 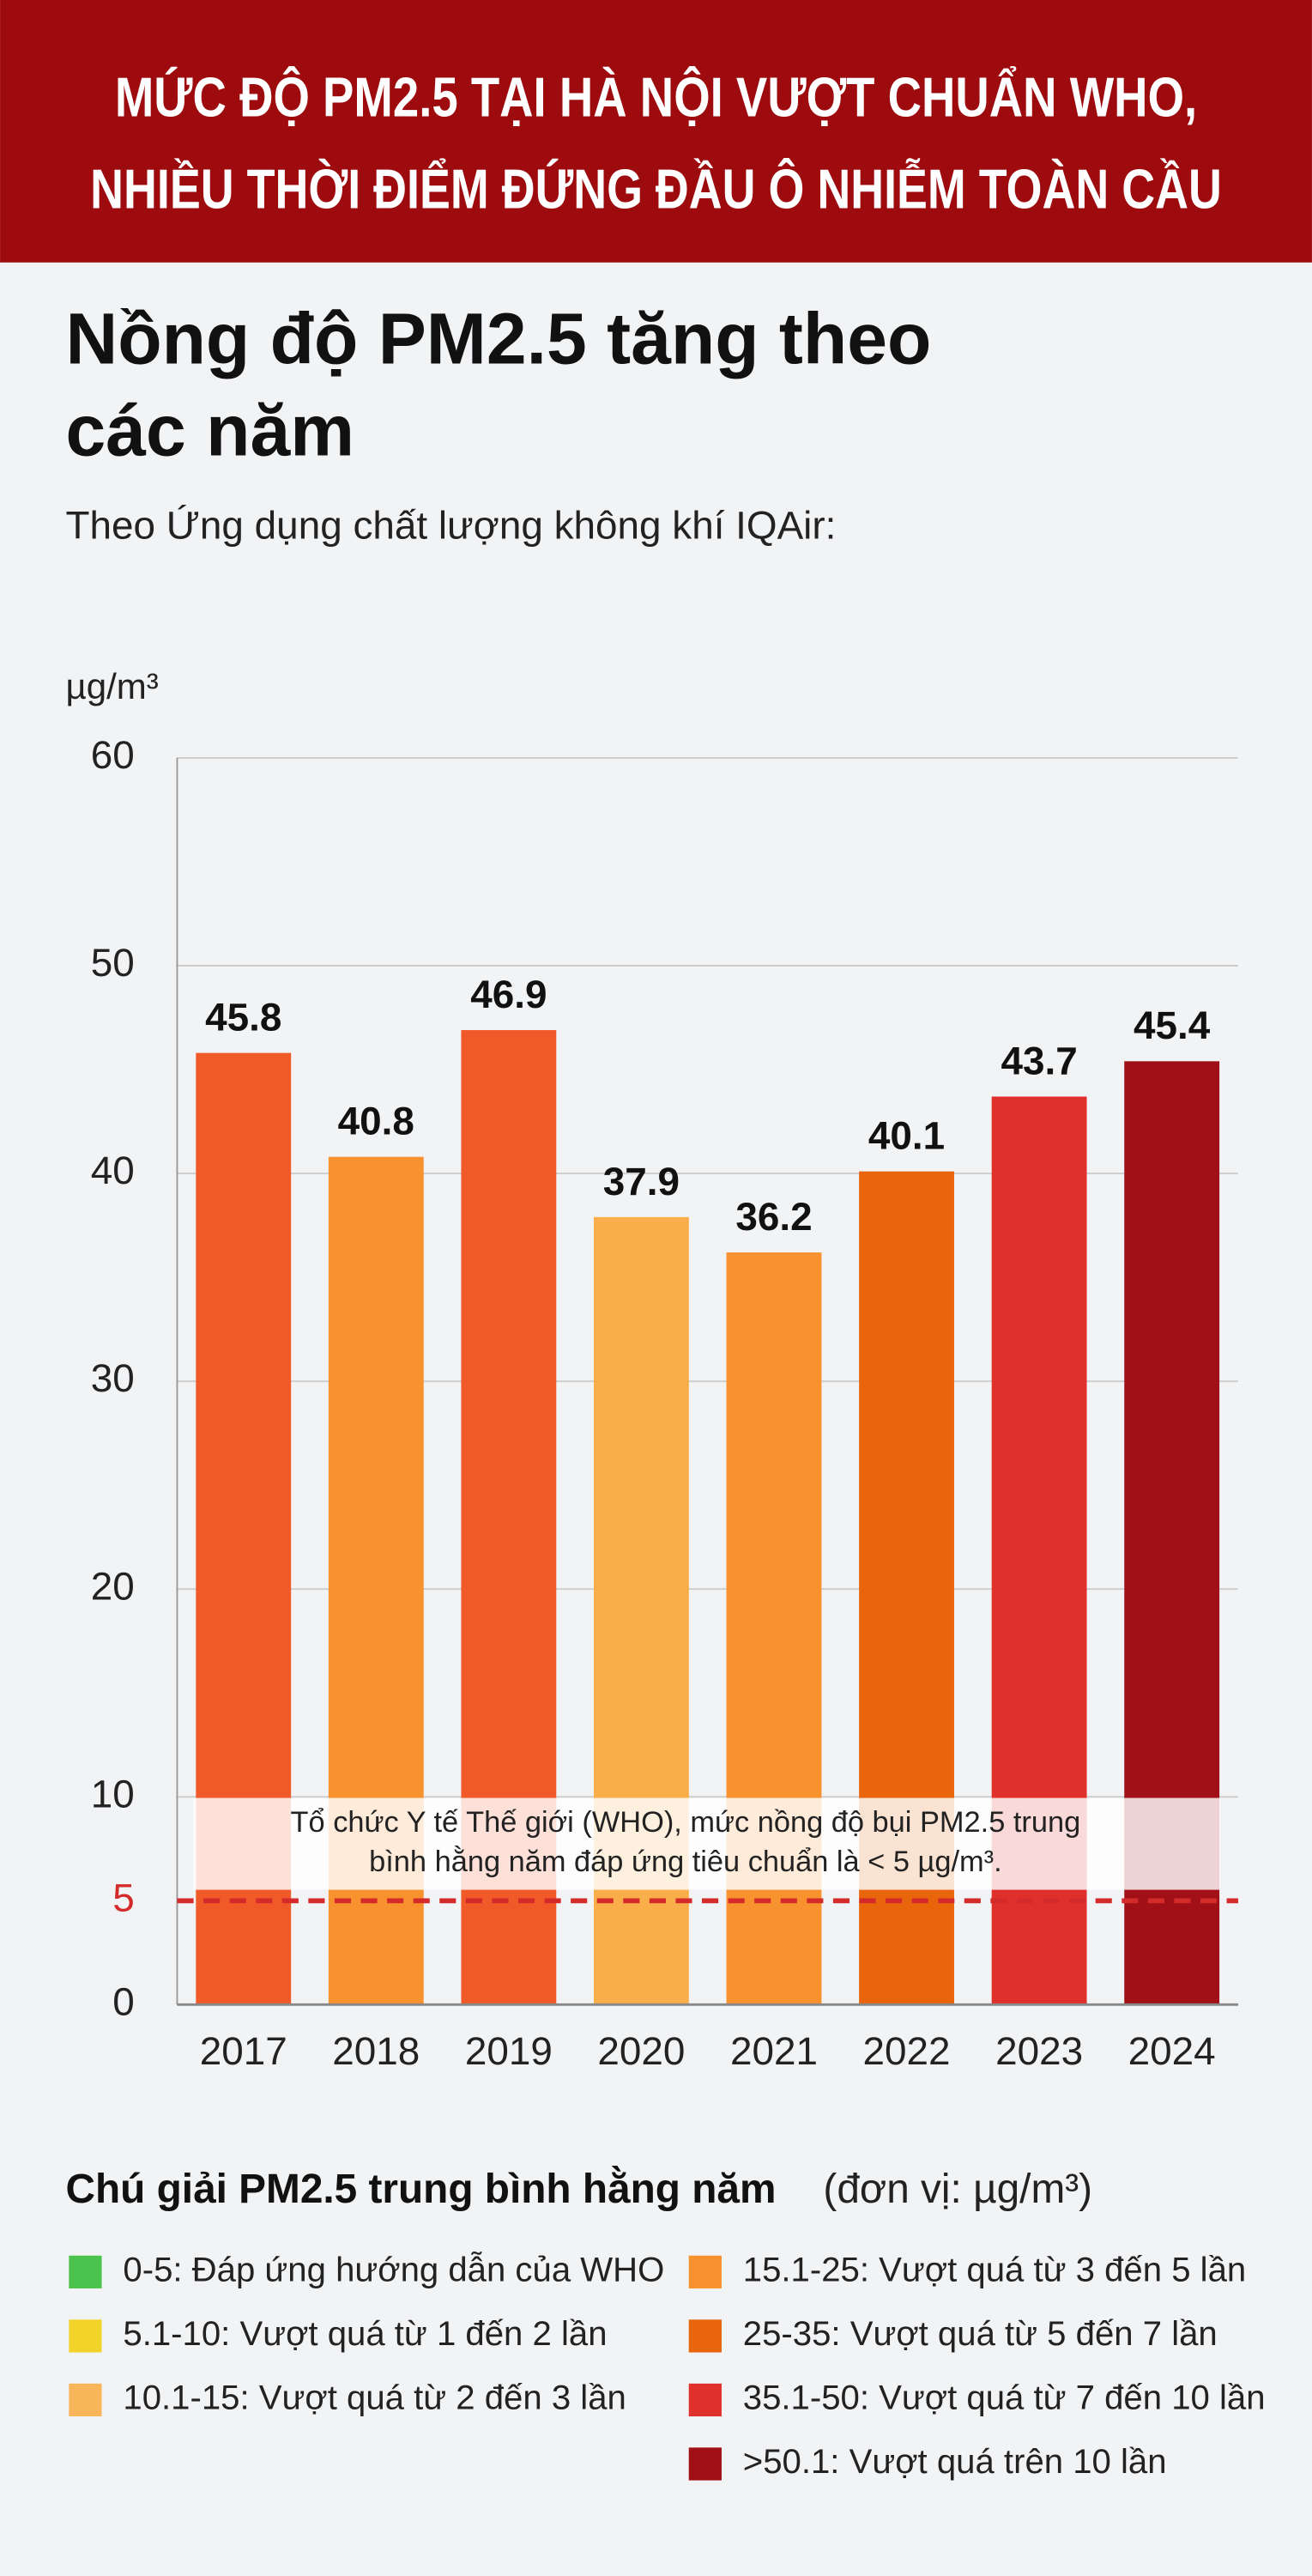 I want to click on bar, so click(x=774, y=1628).